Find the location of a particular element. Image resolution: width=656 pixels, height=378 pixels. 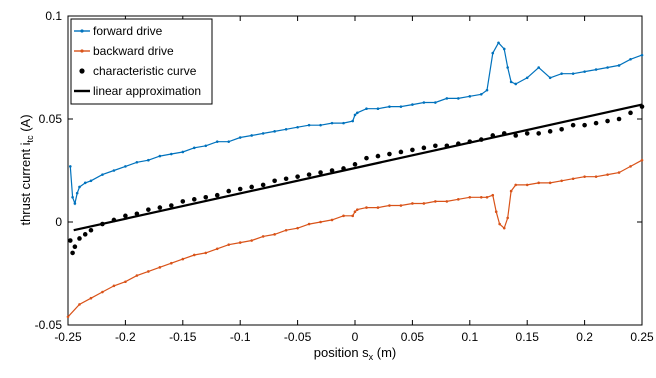

x-tick-label: 0 is located at coordinates (355, 337).